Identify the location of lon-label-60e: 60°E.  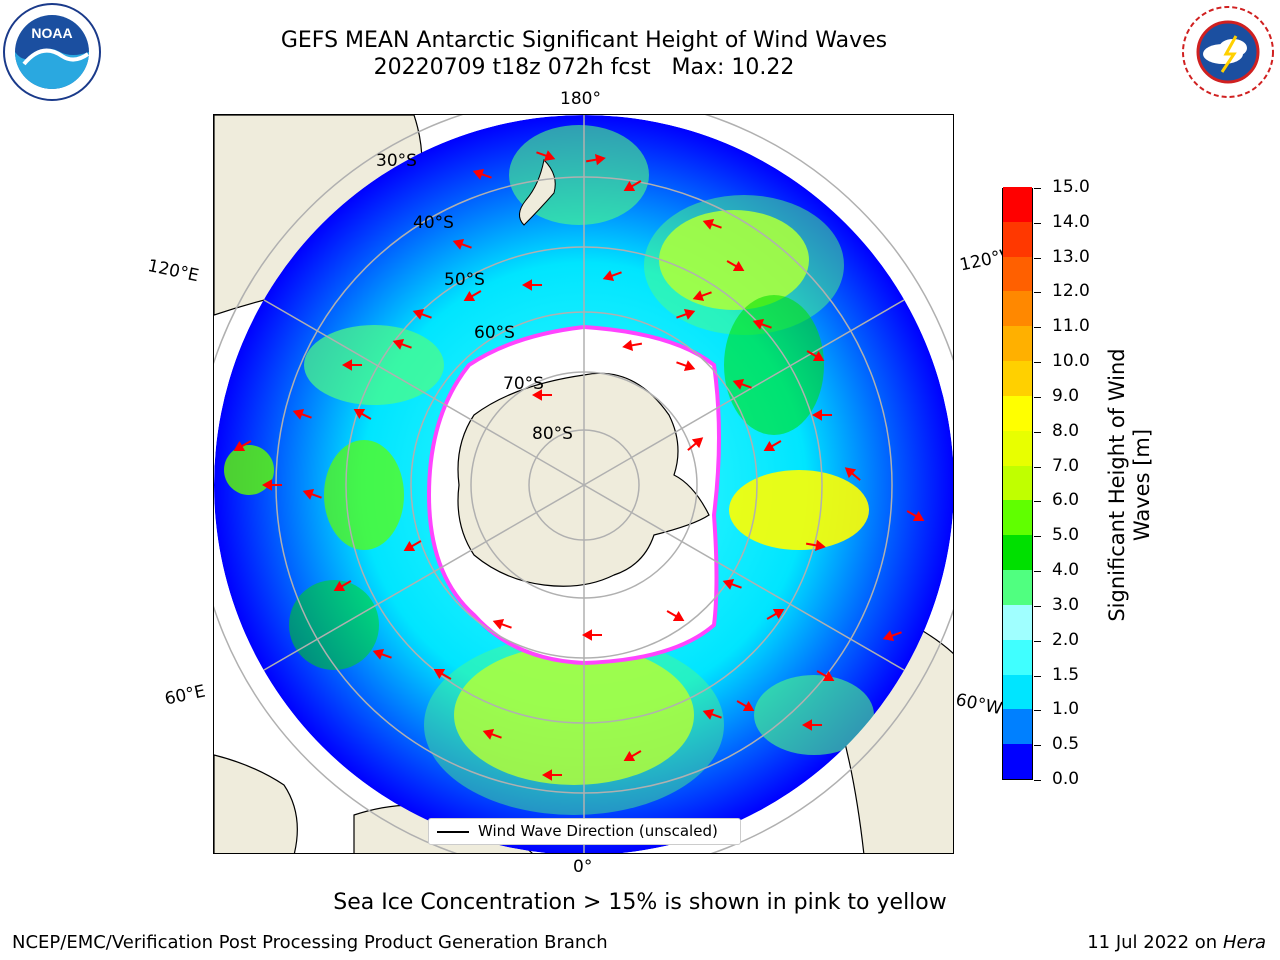
(185, 695).